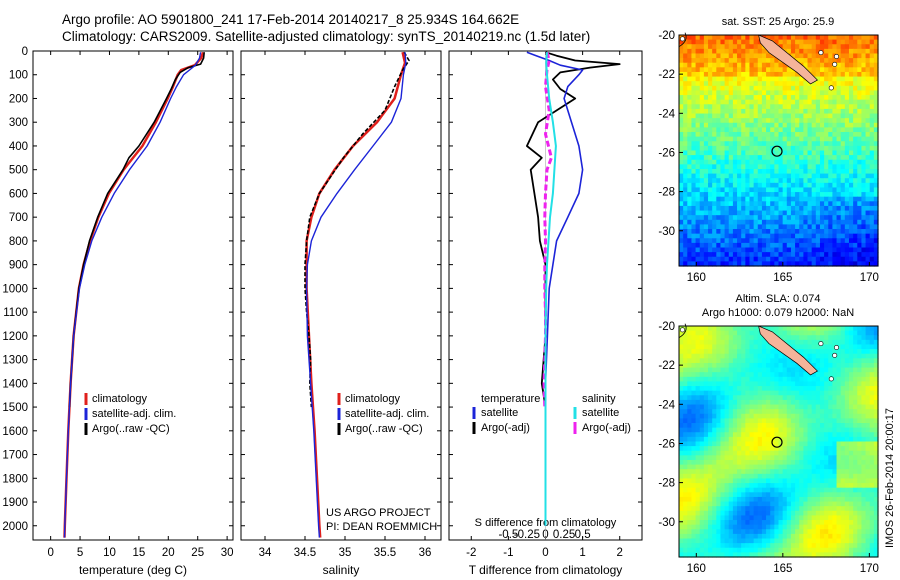 Image resolution: width=900 pixels, height=580 pixels. Describe the element at coordinates (305, 553) in the screenshot. I see `x-tick-label: 34.5` at that location.